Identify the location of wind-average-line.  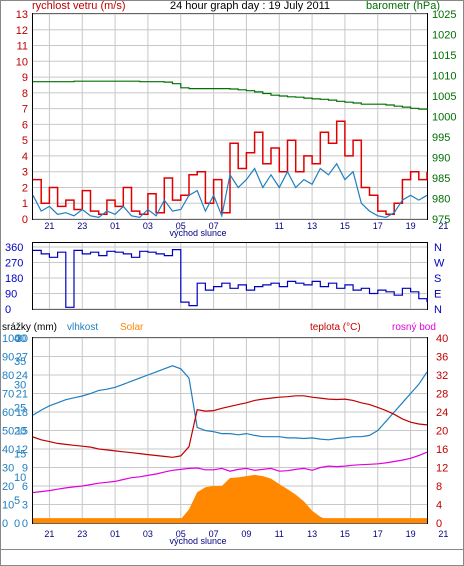
(230, 190).